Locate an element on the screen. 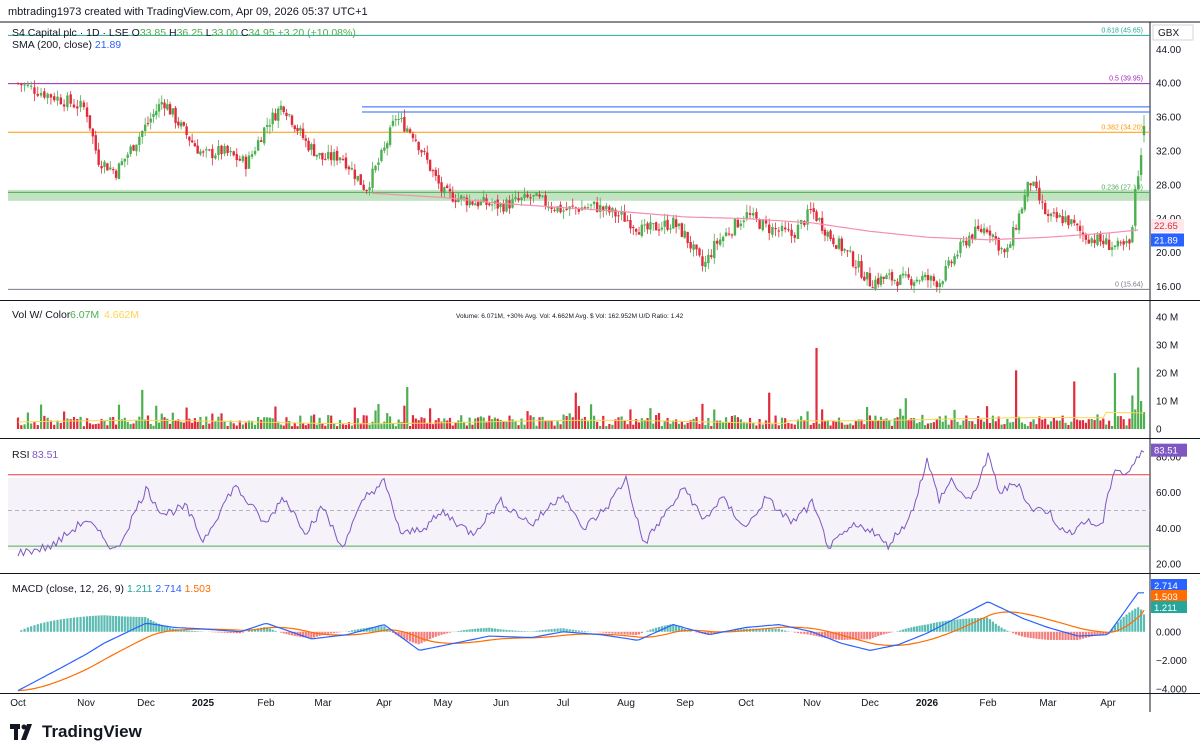 The height and width of the screenshot is (754, 1200). rsi-value: 83.51 is located at coordinates (45, 455).